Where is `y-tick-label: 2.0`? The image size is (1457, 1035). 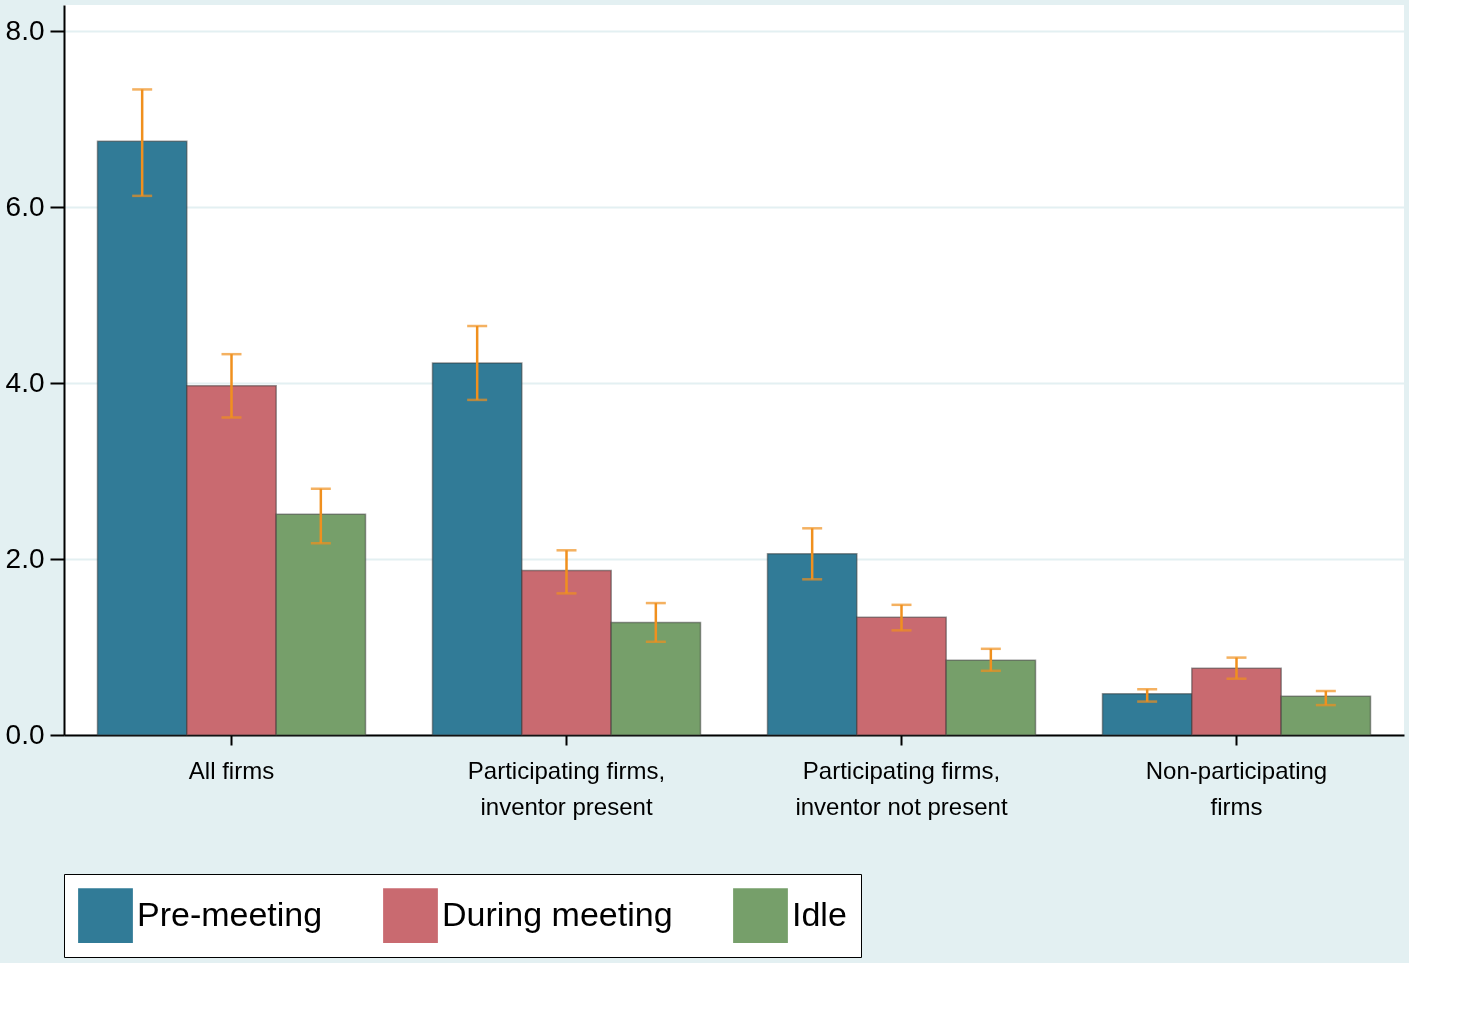 y-tick-label: 2.0 is located at coordinates (25, 558).